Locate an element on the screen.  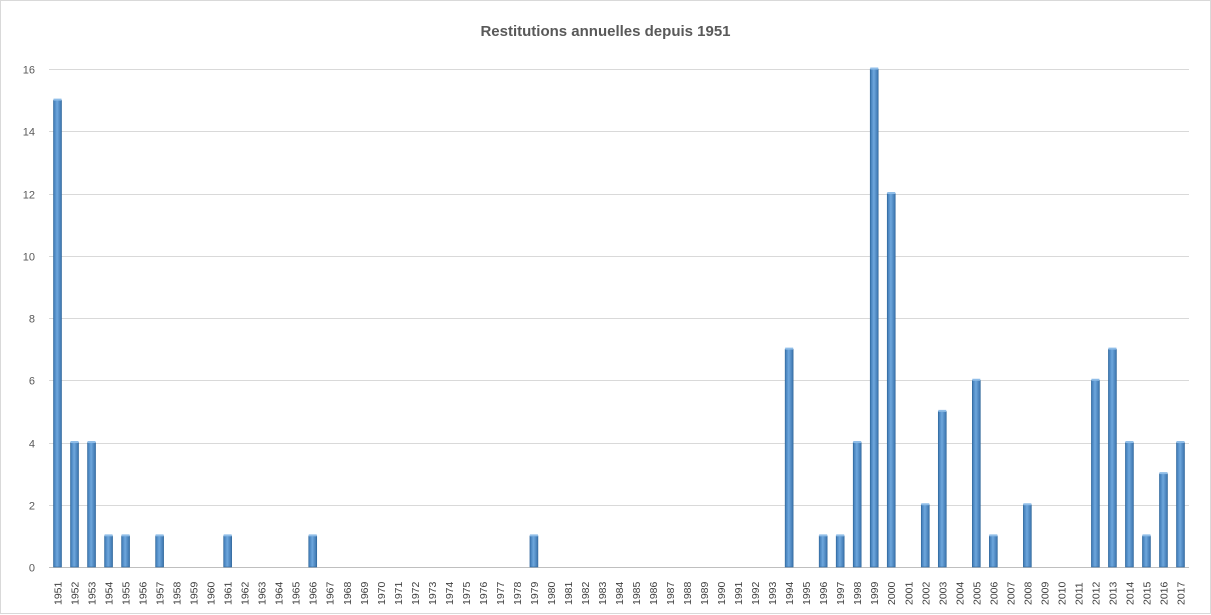
x-tick-label-1973: 1973 is located at coordinates (433, 593).